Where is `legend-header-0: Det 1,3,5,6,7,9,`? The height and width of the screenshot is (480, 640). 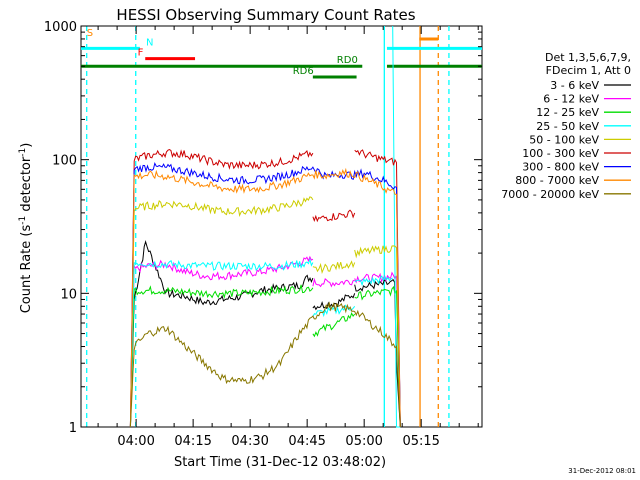
legend-header-0: Det 1,3,5,6,7,9, is located at coordinates (588, 57).